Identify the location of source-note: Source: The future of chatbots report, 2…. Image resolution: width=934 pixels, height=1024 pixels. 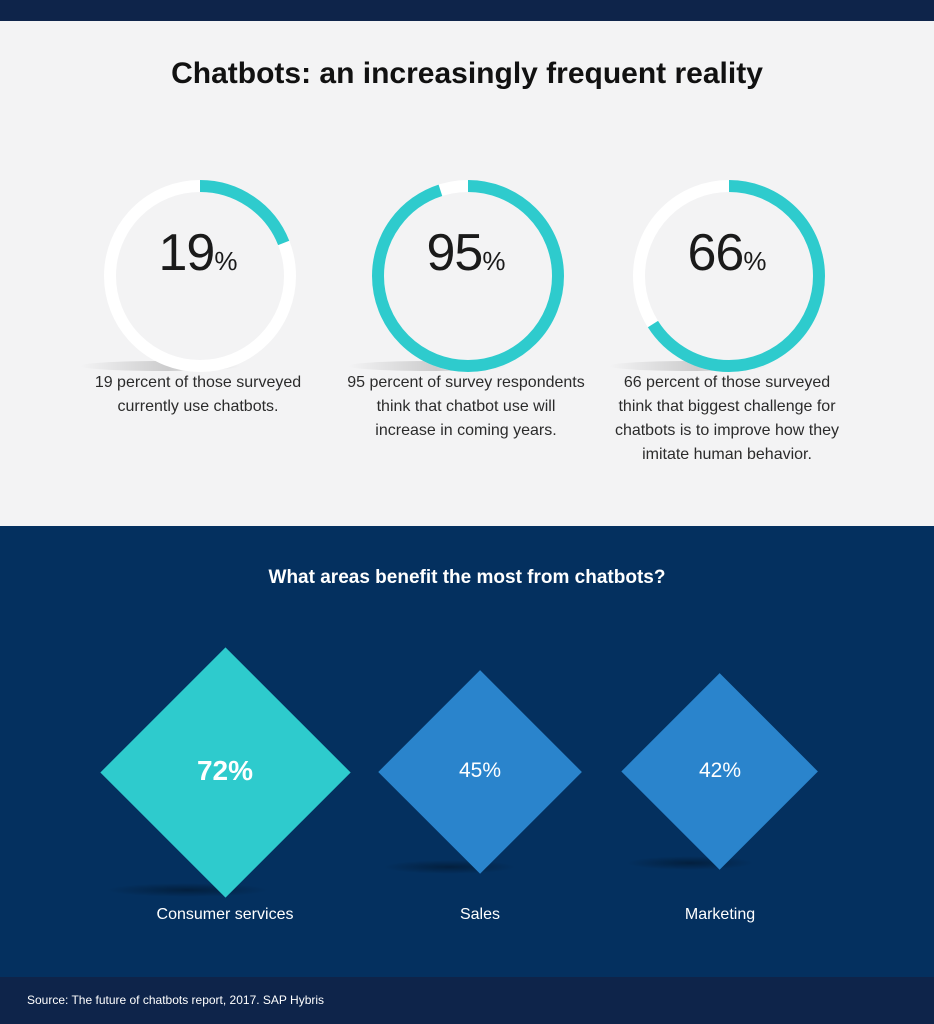
(176, 1000).